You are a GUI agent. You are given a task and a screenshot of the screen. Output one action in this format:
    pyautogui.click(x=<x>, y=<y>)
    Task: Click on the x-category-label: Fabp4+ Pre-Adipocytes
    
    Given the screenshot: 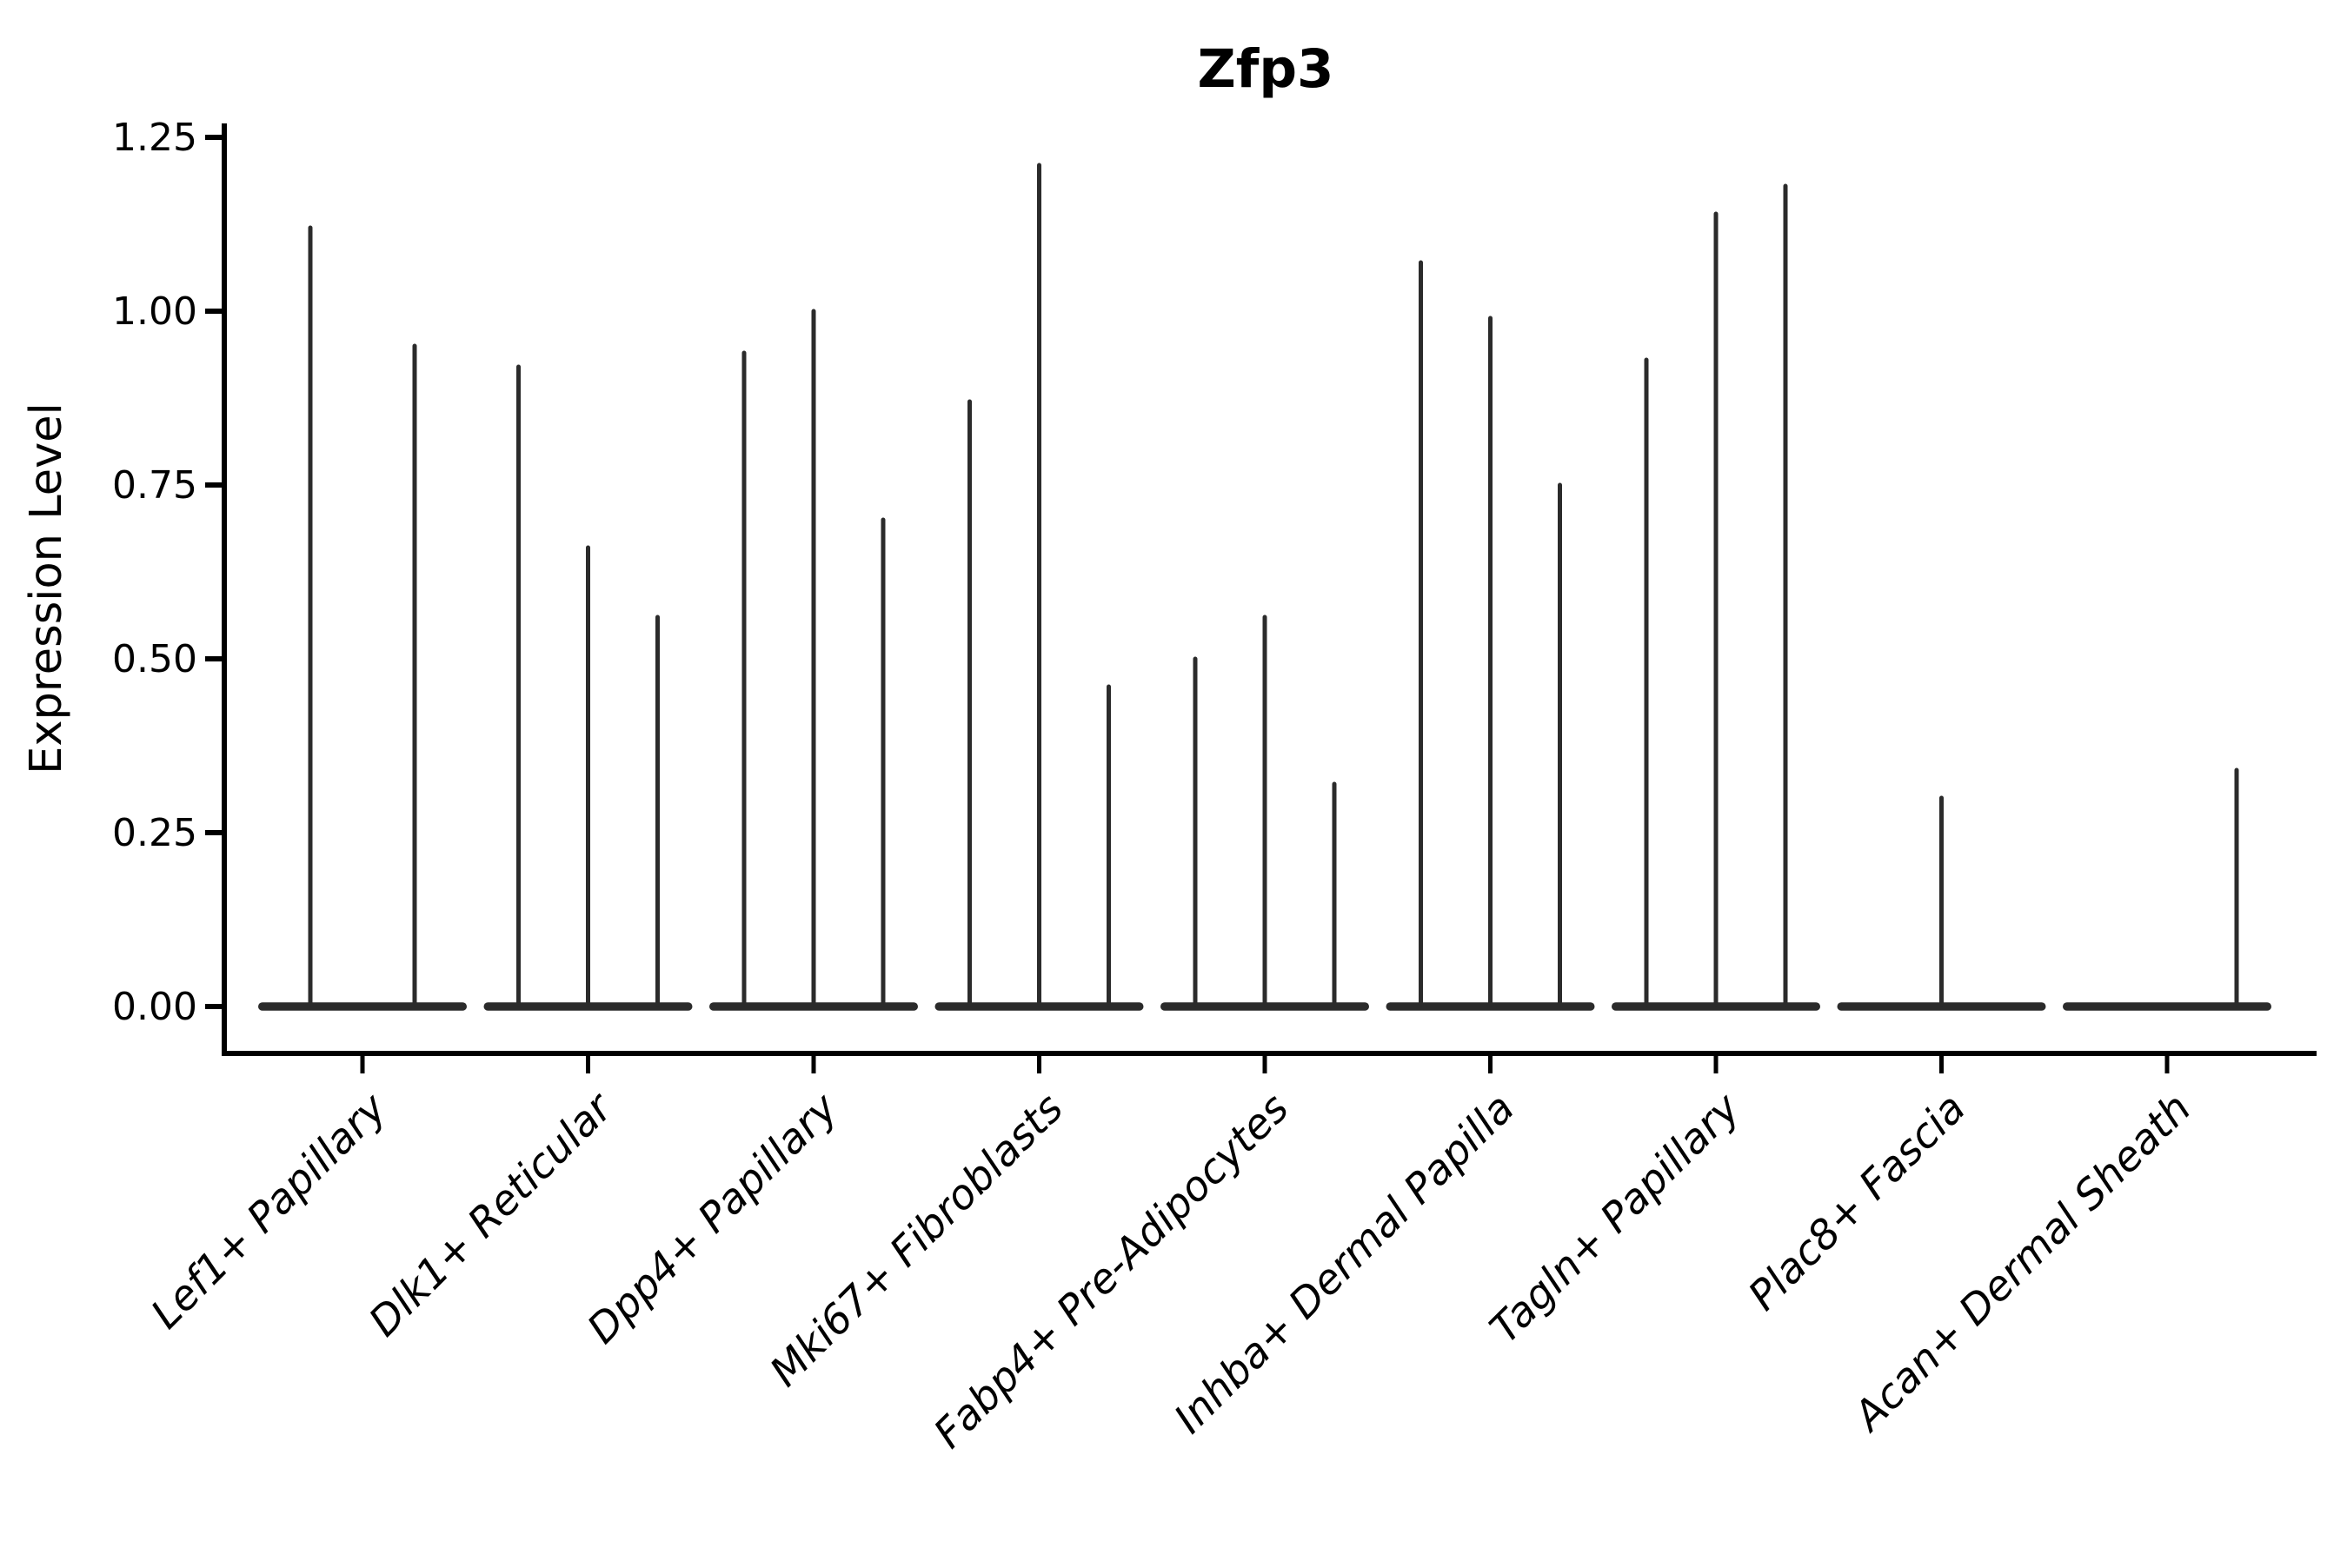 What is the action you would take?
    pyautogui.click(x=1111, y=1271)
    